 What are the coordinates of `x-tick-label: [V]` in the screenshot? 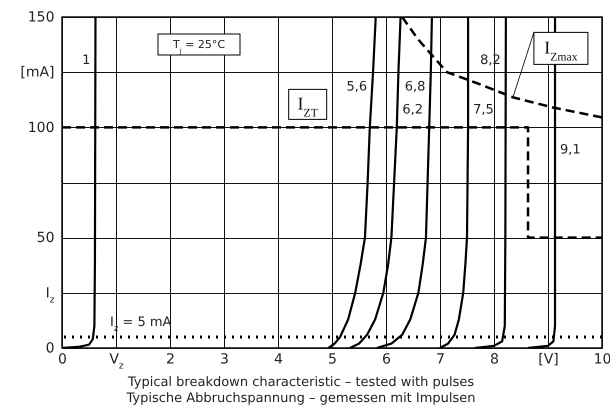 It's located at (548, 360).